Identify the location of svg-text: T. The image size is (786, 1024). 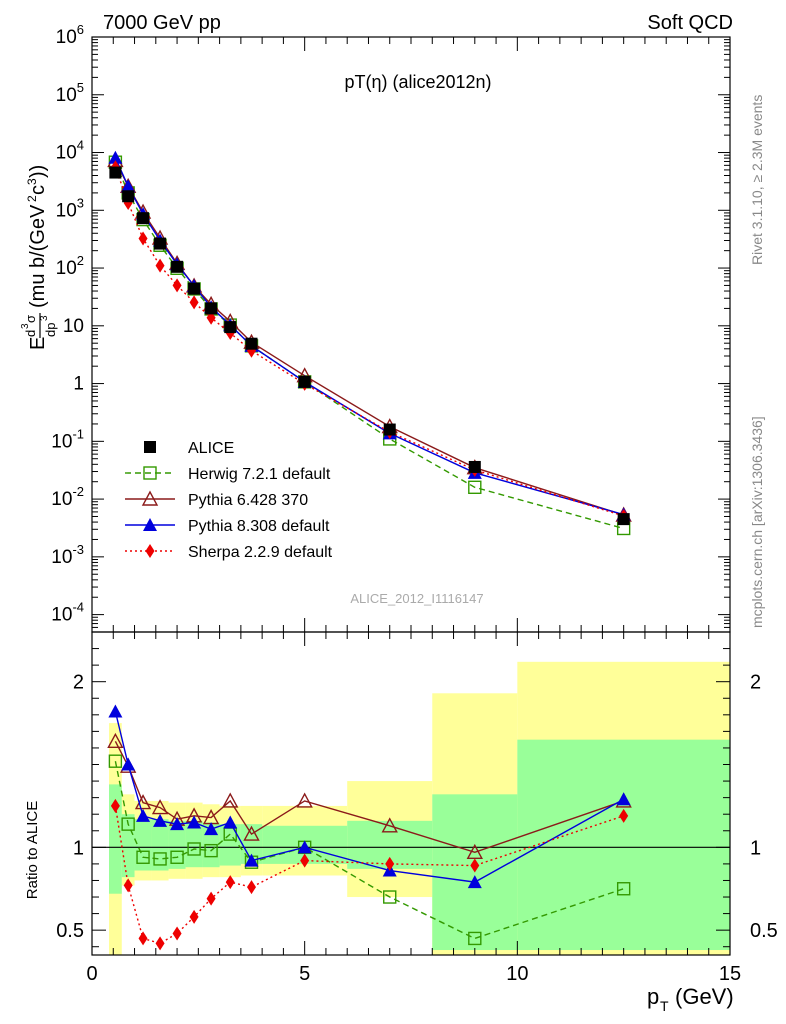
(664, 1006).